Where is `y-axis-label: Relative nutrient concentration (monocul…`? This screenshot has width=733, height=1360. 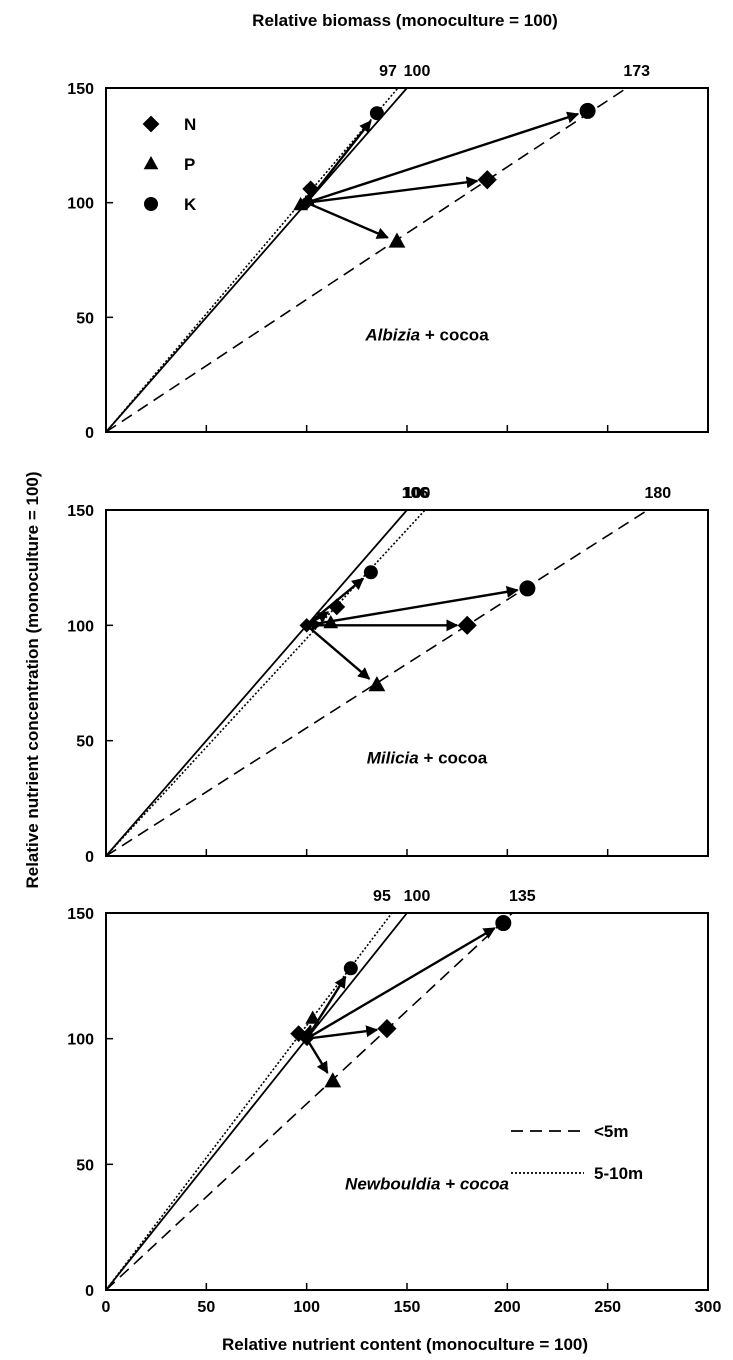
y-axis-label: Relative nutrient concentration (monocul… is located at coordinates (32, 679).